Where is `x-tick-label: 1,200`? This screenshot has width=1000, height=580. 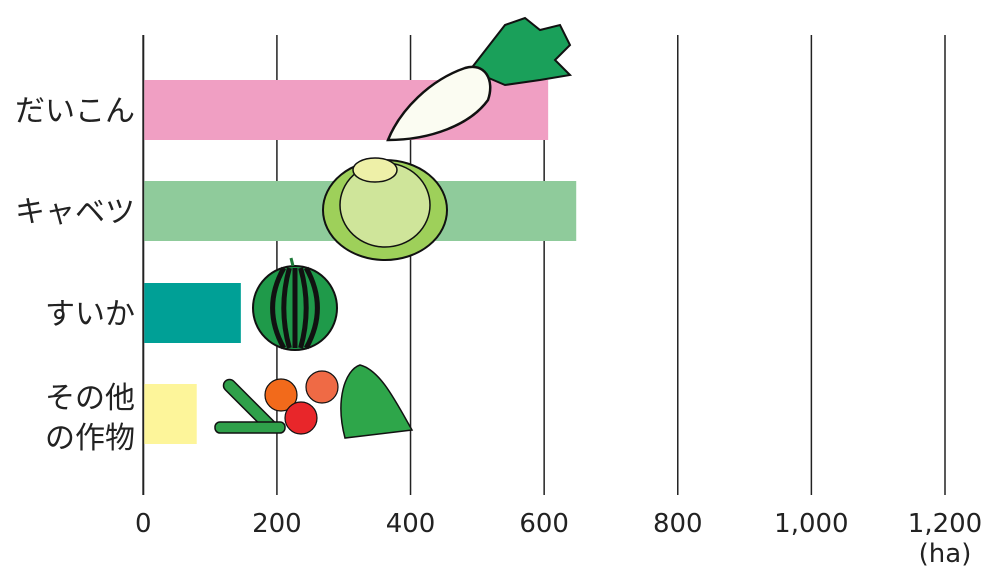 x-tick-label: 1,200 is located at coordinates (945, 524).